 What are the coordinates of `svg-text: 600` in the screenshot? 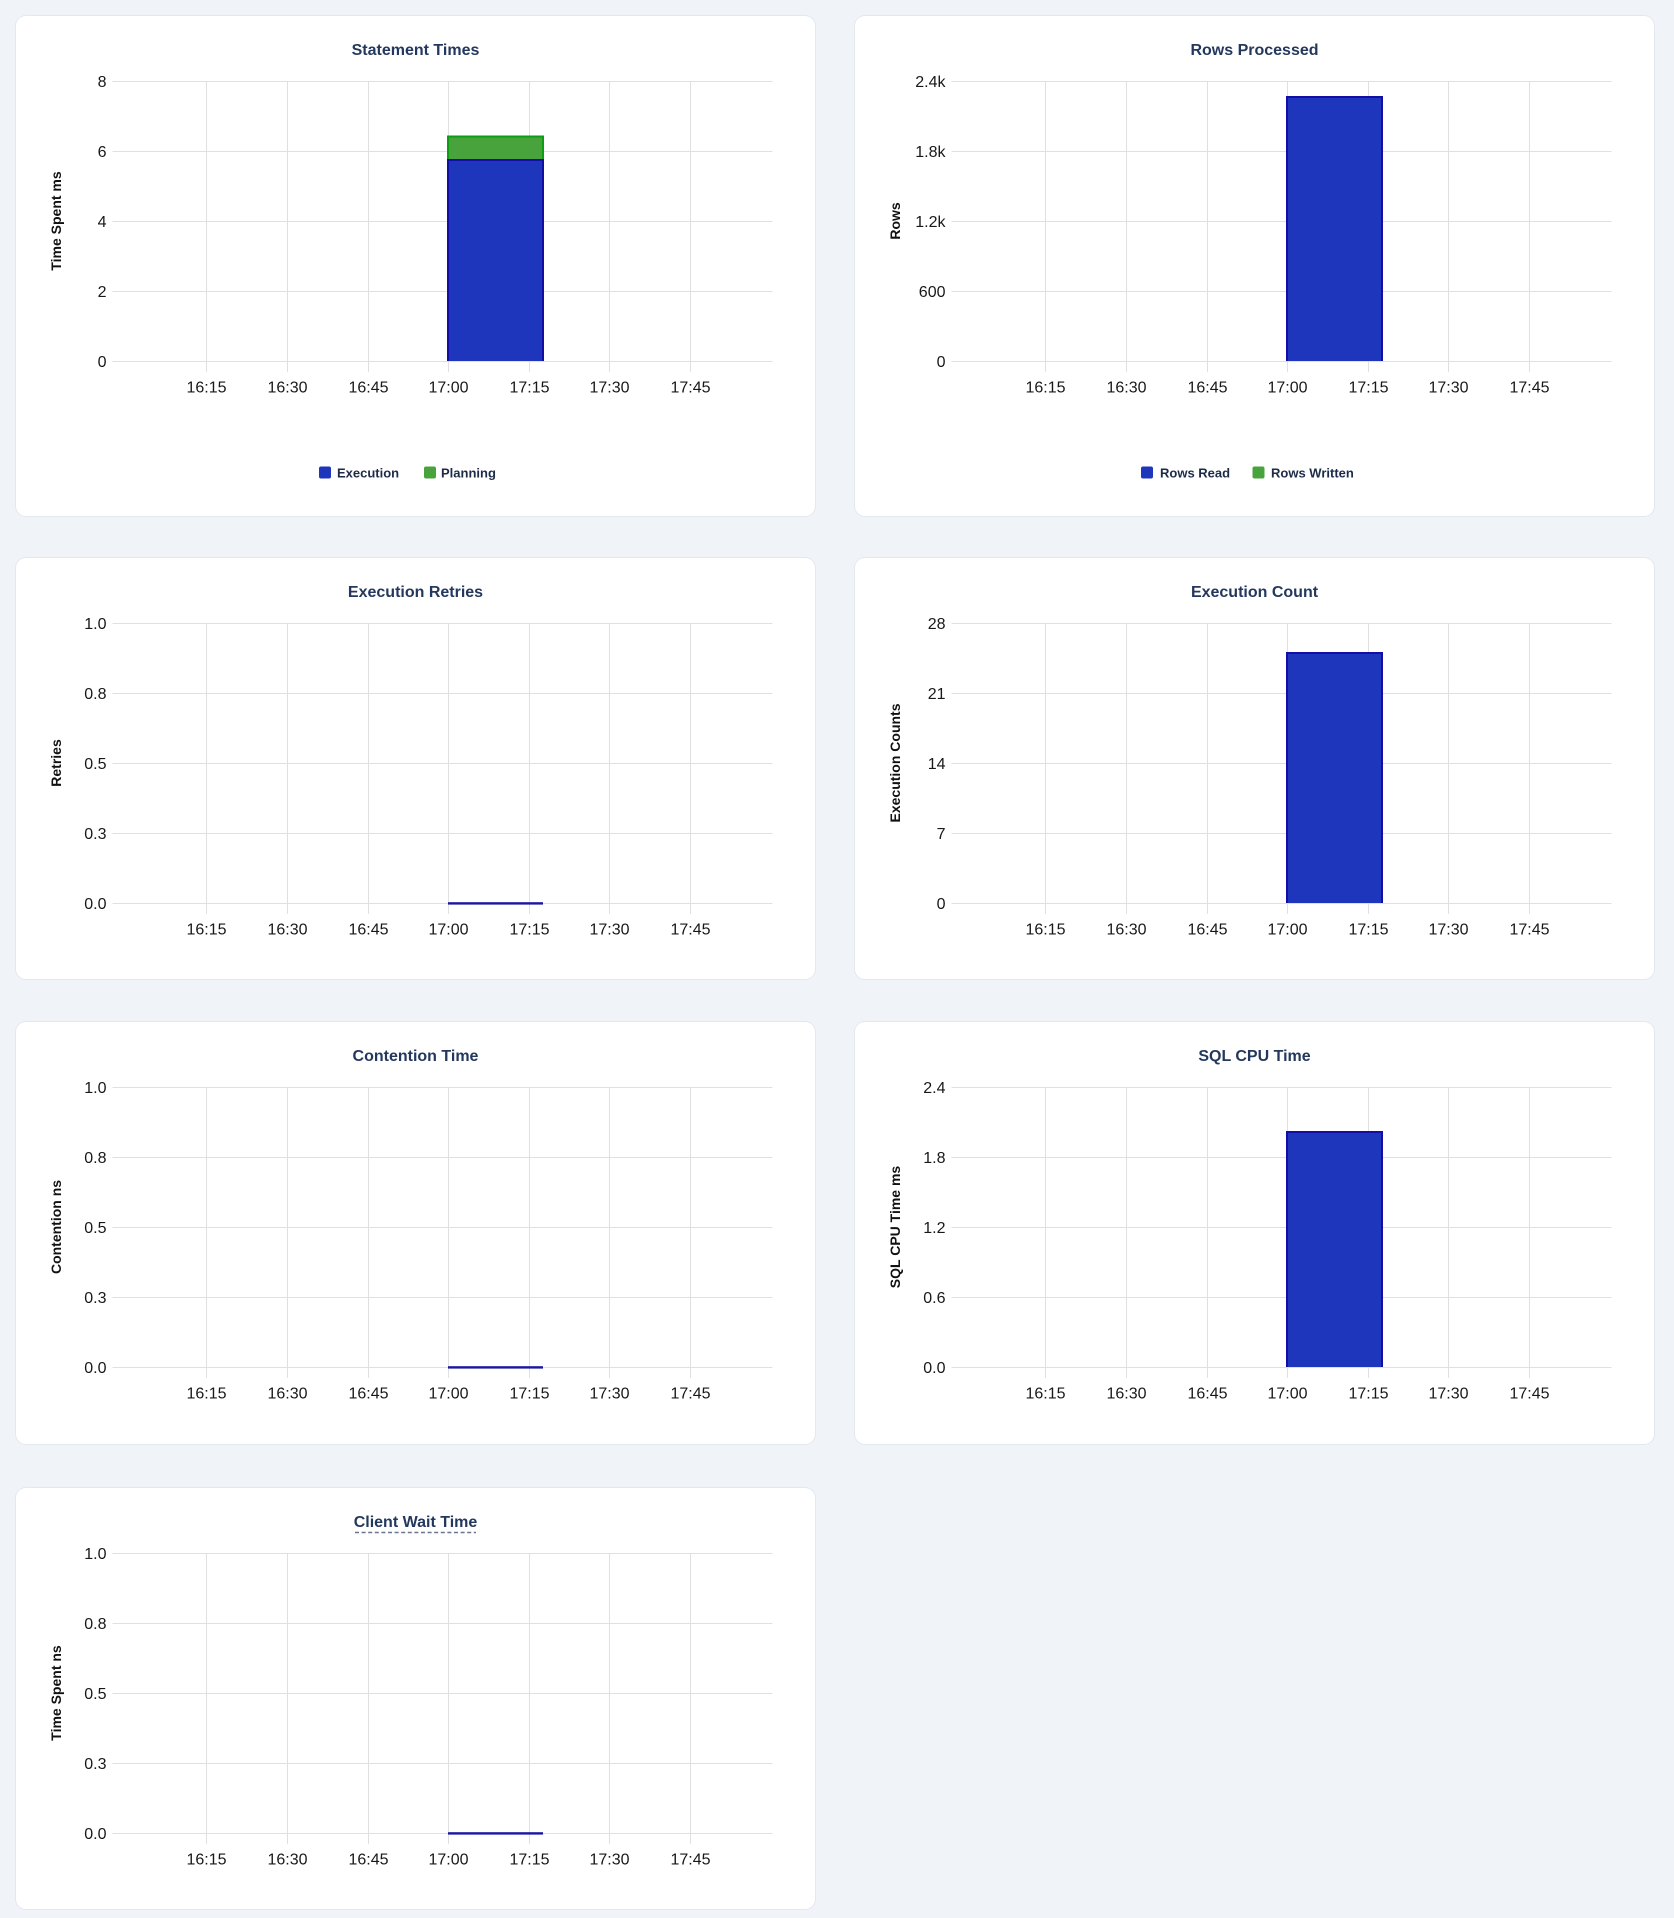 It's located at (932, 292).